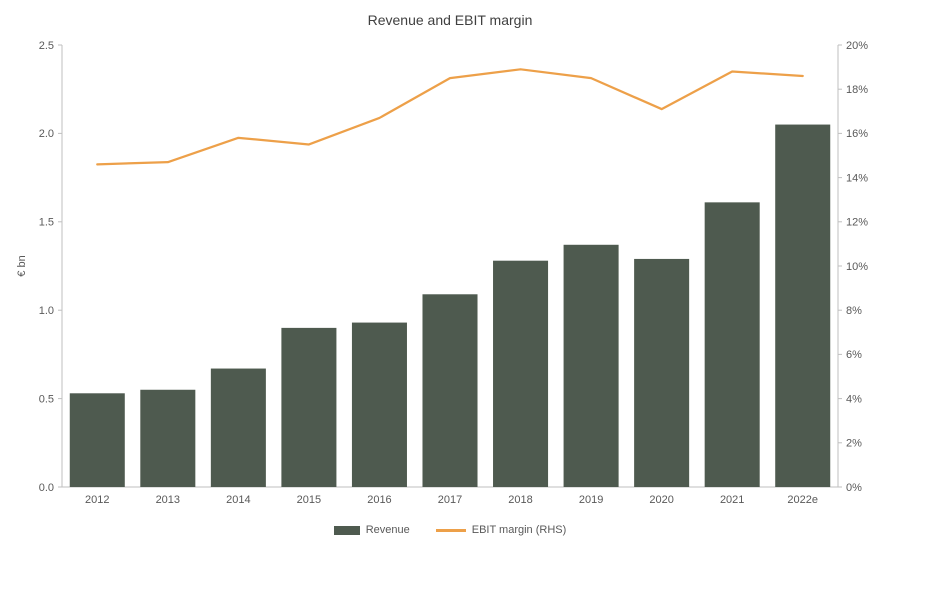 The height and width of the screenshot is (593, 946). I want to click on left-axis-tick-label: 1.5, so click(46, 223).